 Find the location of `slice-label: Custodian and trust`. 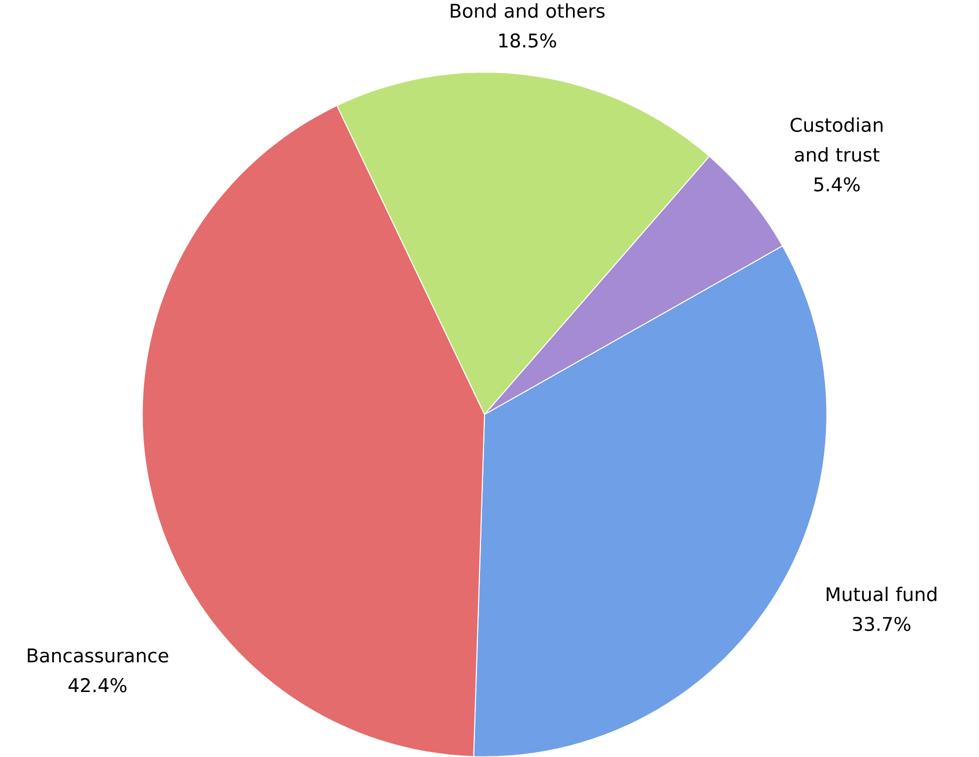

slice-label: Custodian and trust is located at coordinates (836, 139).